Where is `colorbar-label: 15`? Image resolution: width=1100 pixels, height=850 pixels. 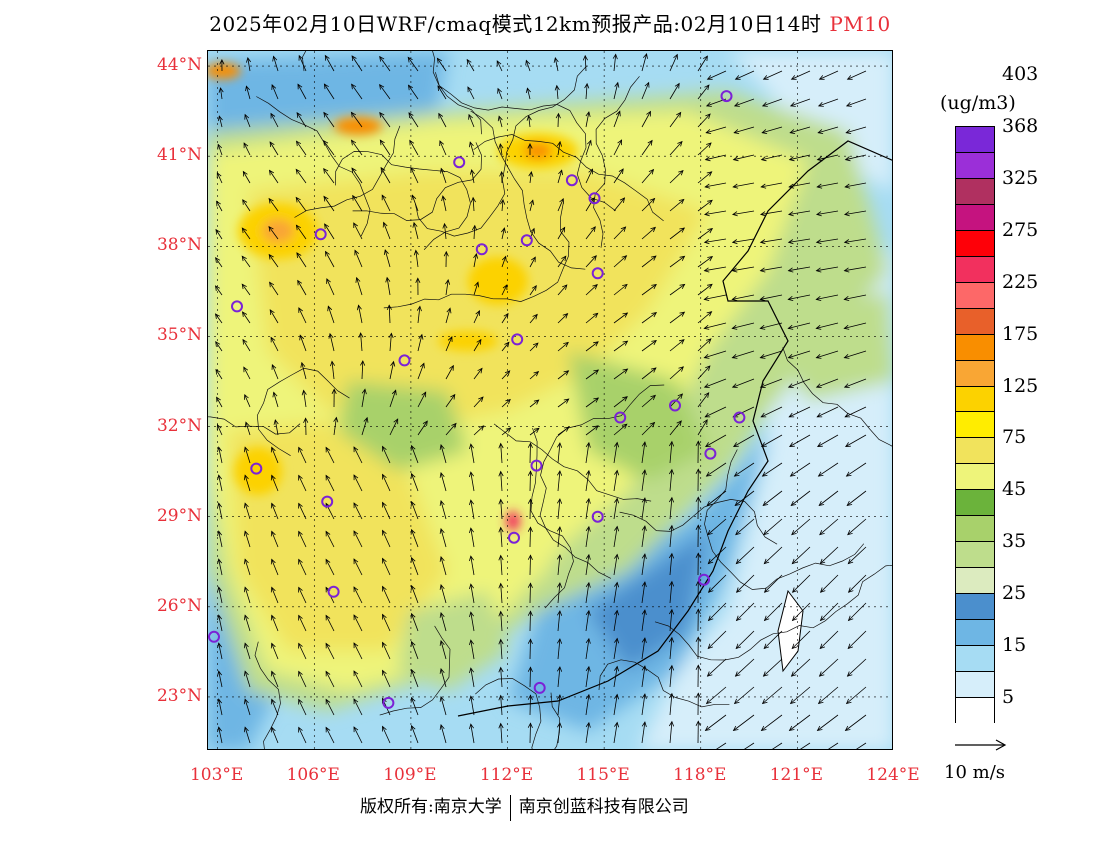 colorbar-label: 15 is located at coordinates (1014, 645).